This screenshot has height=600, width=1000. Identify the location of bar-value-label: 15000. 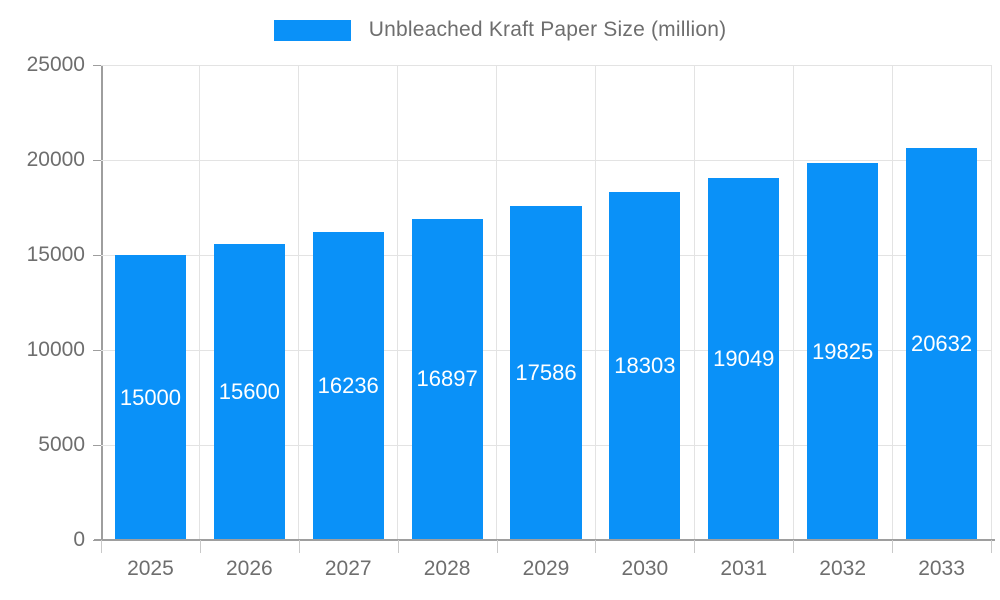
(150, 397).